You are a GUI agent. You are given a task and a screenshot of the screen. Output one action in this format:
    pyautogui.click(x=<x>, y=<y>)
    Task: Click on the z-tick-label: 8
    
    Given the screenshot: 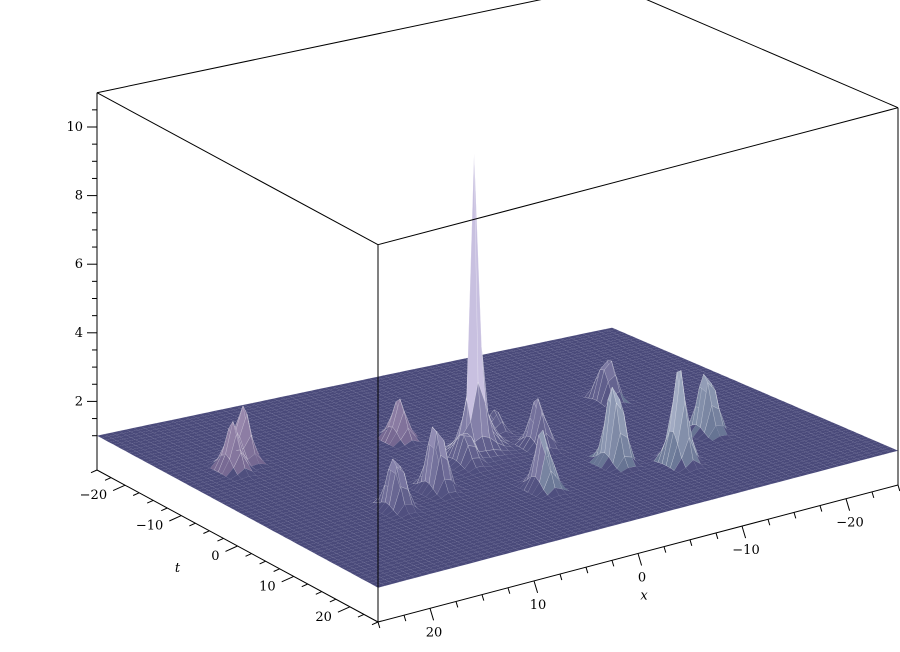 What is the action you would take?
    pyautogui.click(x=79, y=196)
    